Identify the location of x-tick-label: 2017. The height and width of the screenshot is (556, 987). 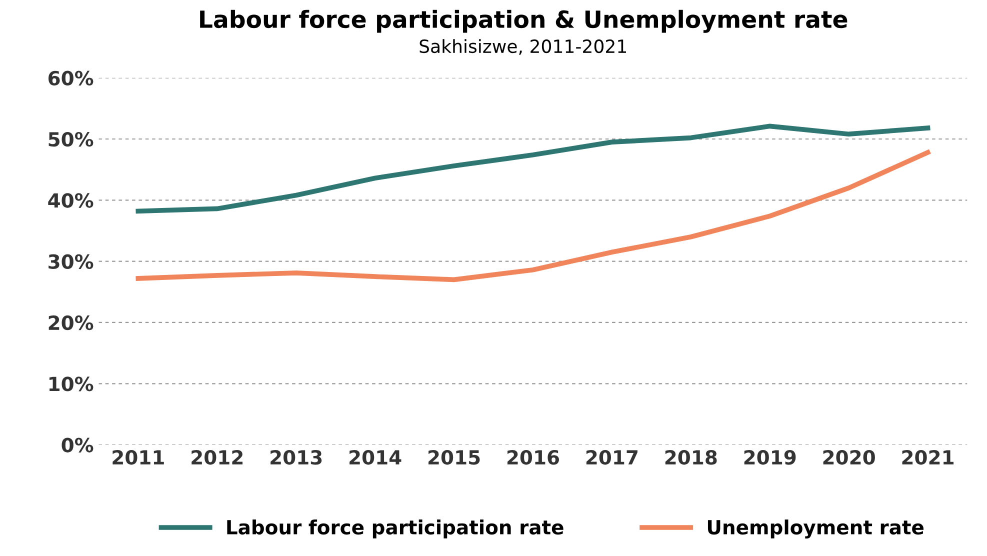
(612, 457).